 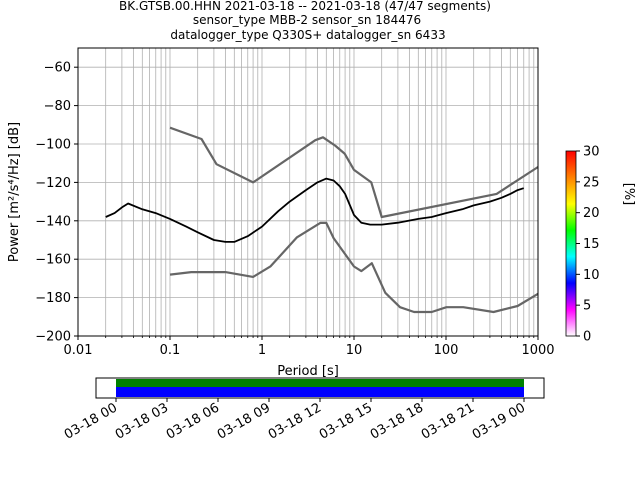 What do you see at coordinates (587, 337) in the screenshot?
I see `colorbar-tick-label: 0` at bounding box center [587, 337].